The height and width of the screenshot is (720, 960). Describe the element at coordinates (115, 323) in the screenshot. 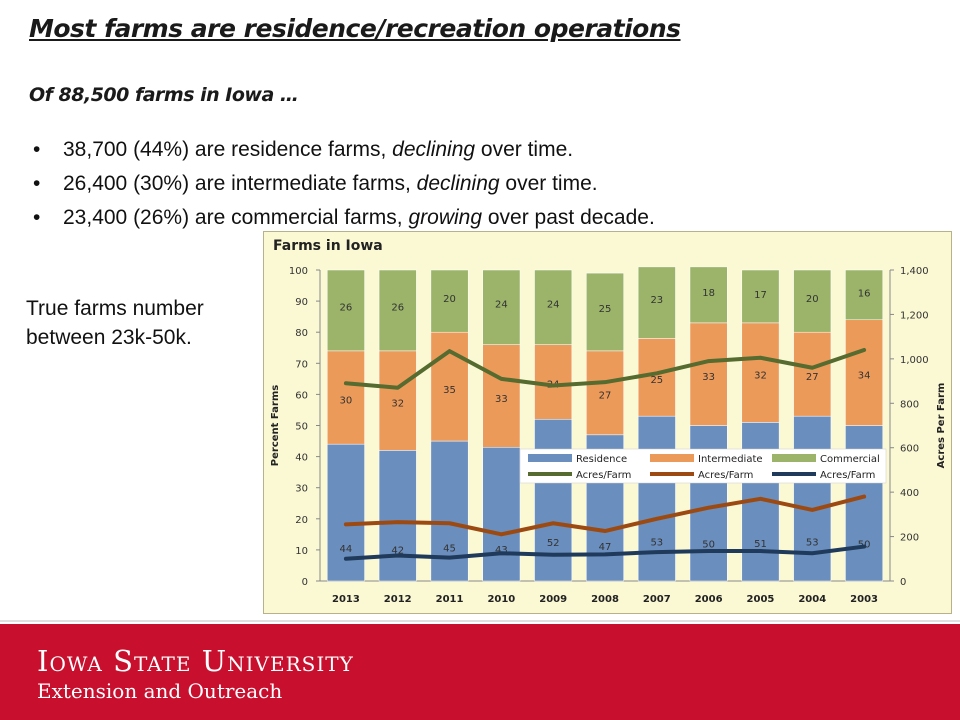

I see `side-note: True farms number between 23k-50k.` at that location.